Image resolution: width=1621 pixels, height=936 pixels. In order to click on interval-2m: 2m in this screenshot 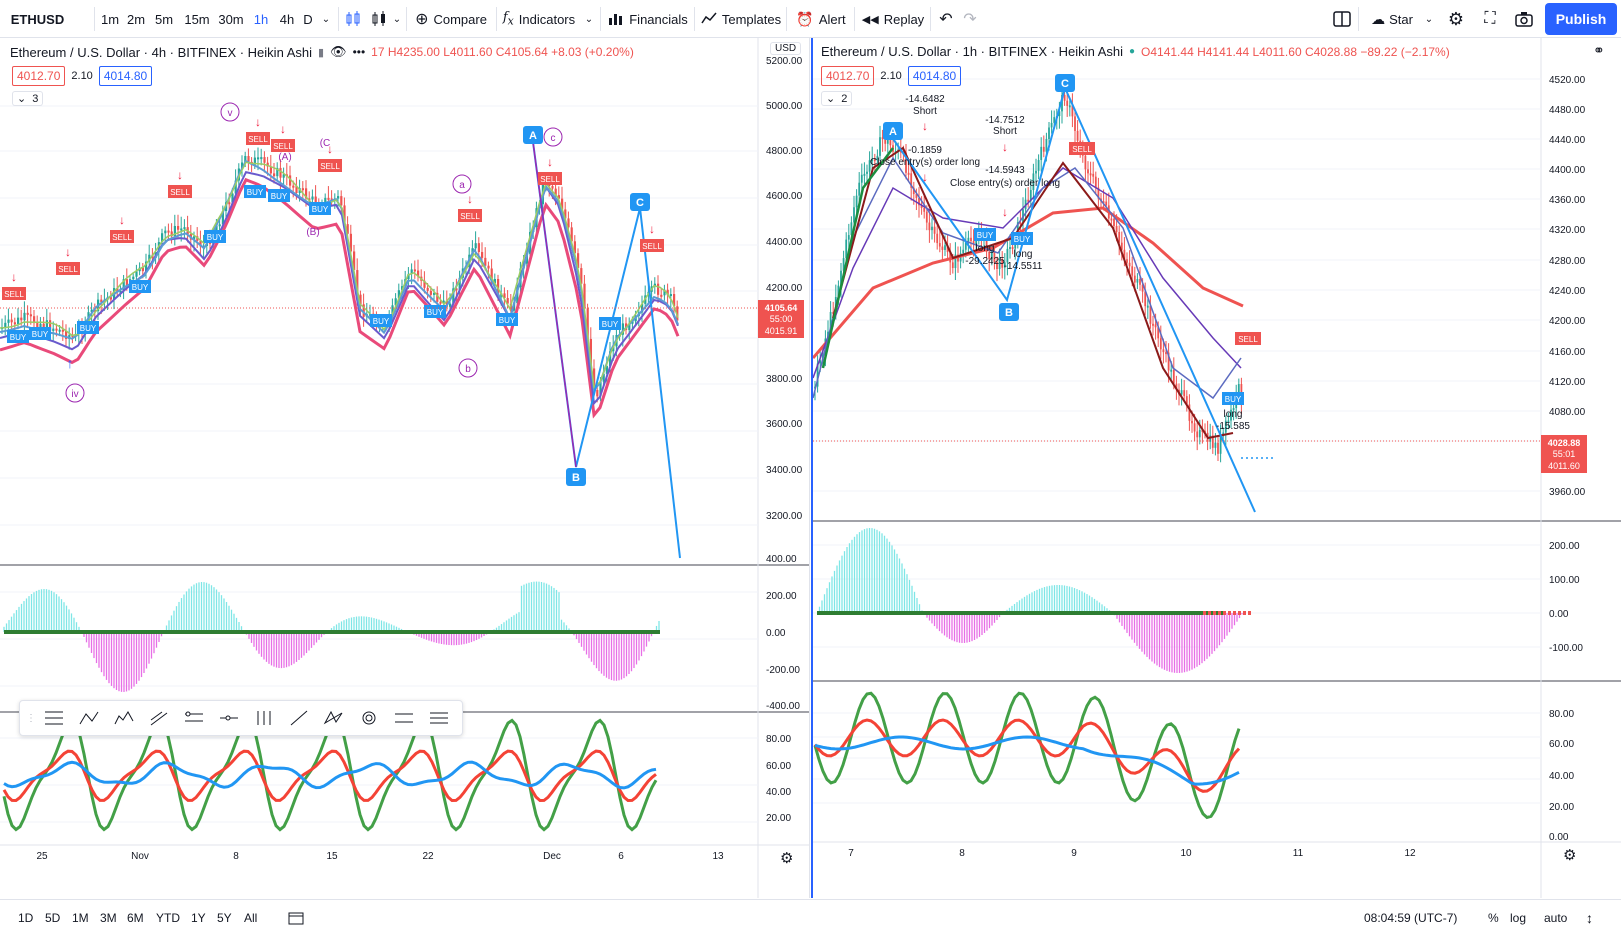, I will do `click(136, 19)`.